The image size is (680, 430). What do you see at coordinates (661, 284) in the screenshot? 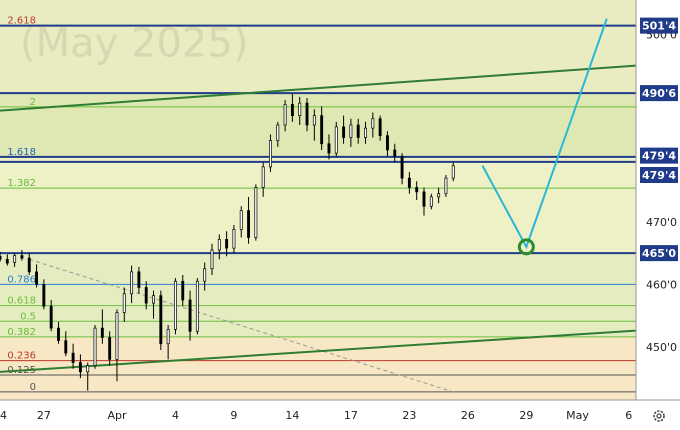
I see `price-tick-label: 460'0` at bounding box center [661, 284].